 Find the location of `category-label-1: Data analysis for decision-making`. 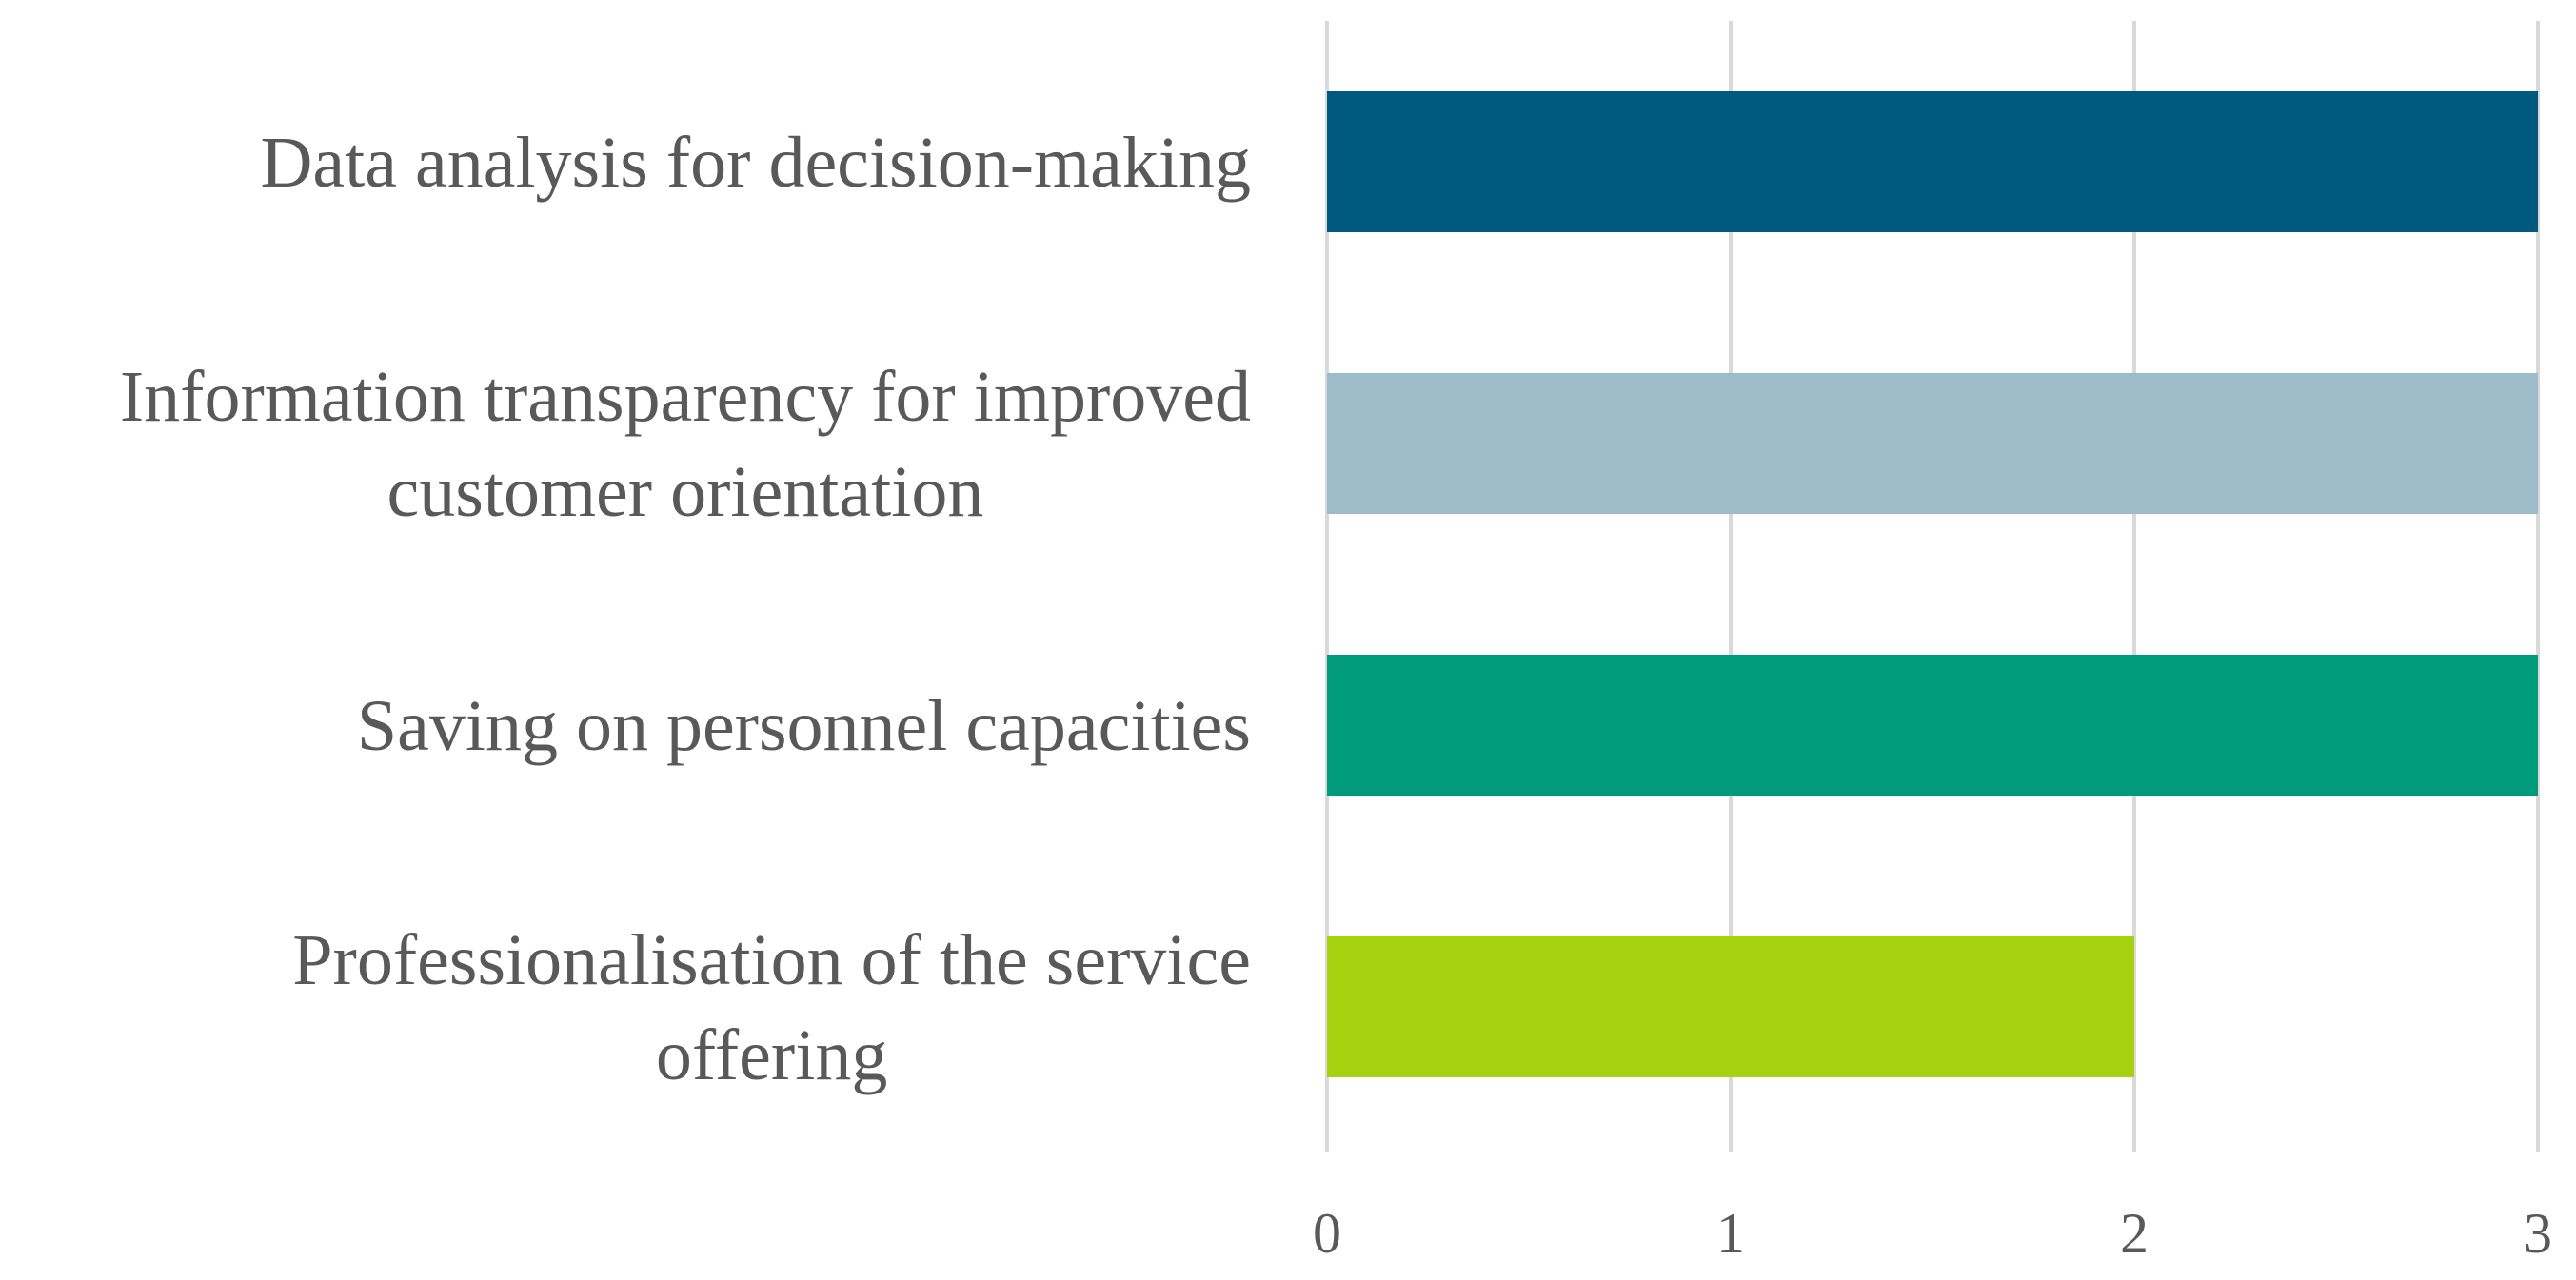

category-label-1: Data analysis for decision-making is located at coordinates (756, 163).